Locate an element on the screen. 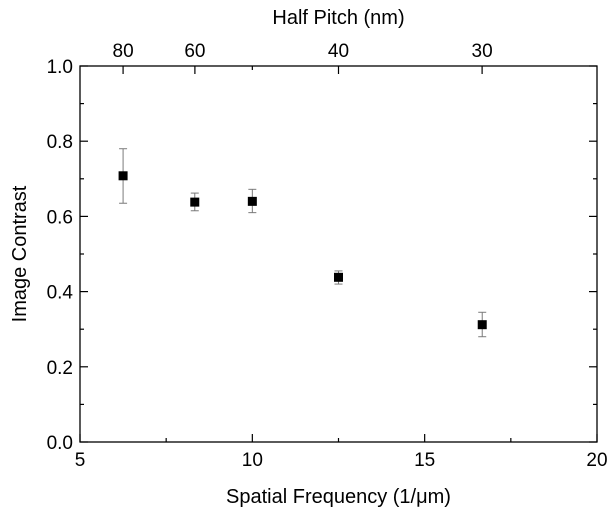  y-tick-label: 0.4 is located at coordinates (60, 293).